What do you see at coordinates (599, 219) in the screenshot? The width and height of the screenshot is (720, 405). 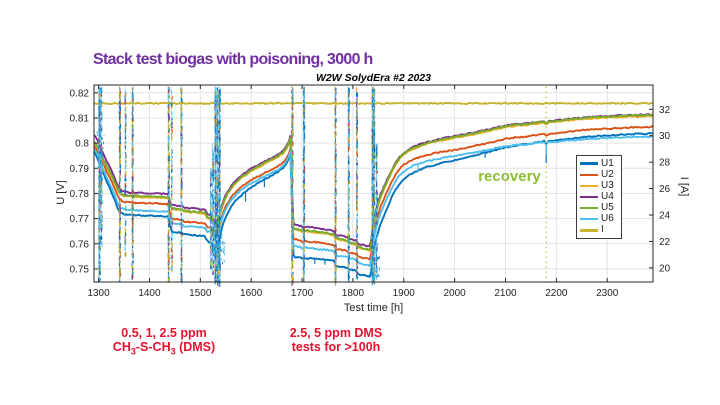 I see `legend-entry-U6: U6` at bounding box center [599, 219].